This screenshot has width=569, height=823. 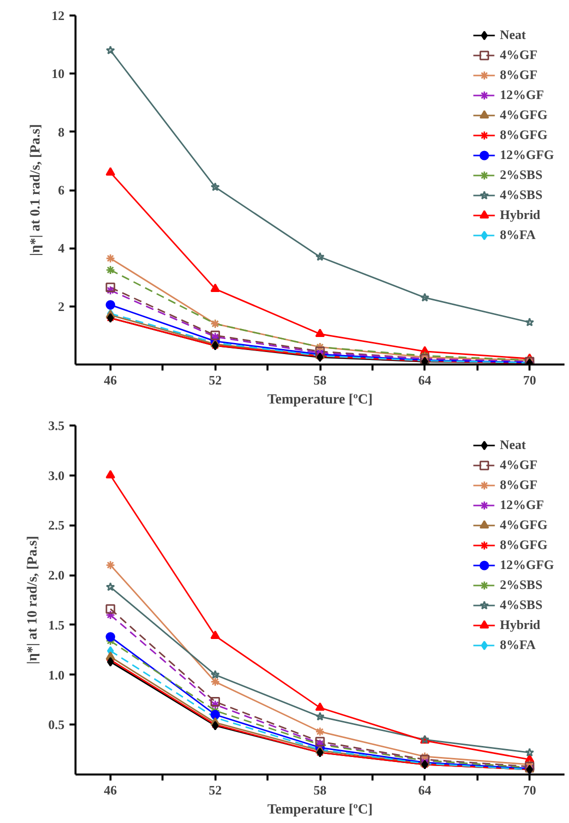 What do you see at coordinates (56, 674) in the screenshot?
I see `y-tick-label: 1.0` at bounding box center [56, 674].